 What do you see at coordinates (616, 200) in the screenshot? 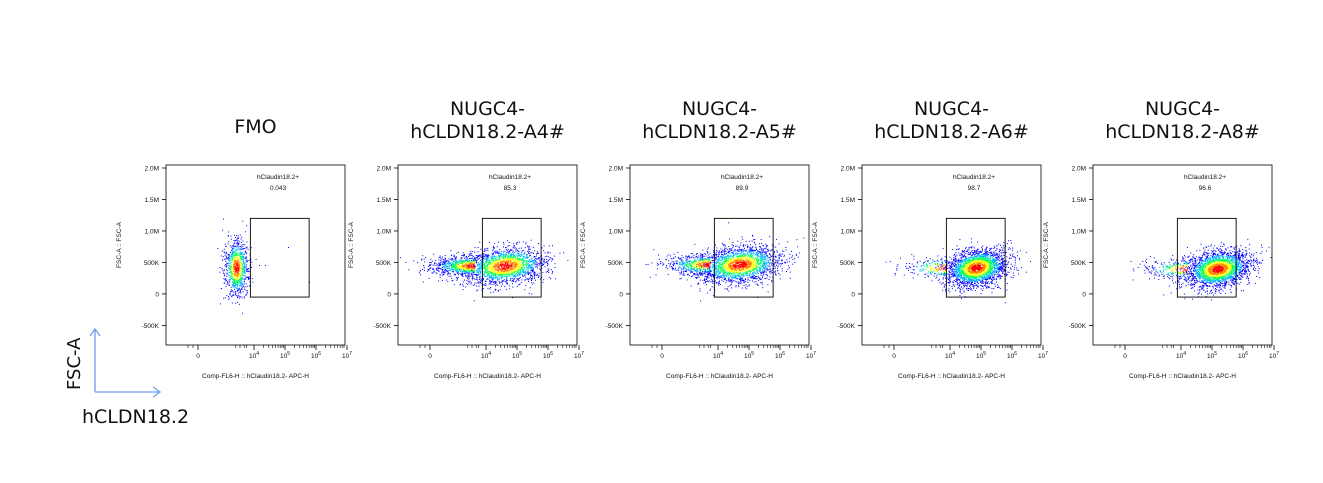
I see `y-tick-label: 1.5M` at bounding box center [616, 200].